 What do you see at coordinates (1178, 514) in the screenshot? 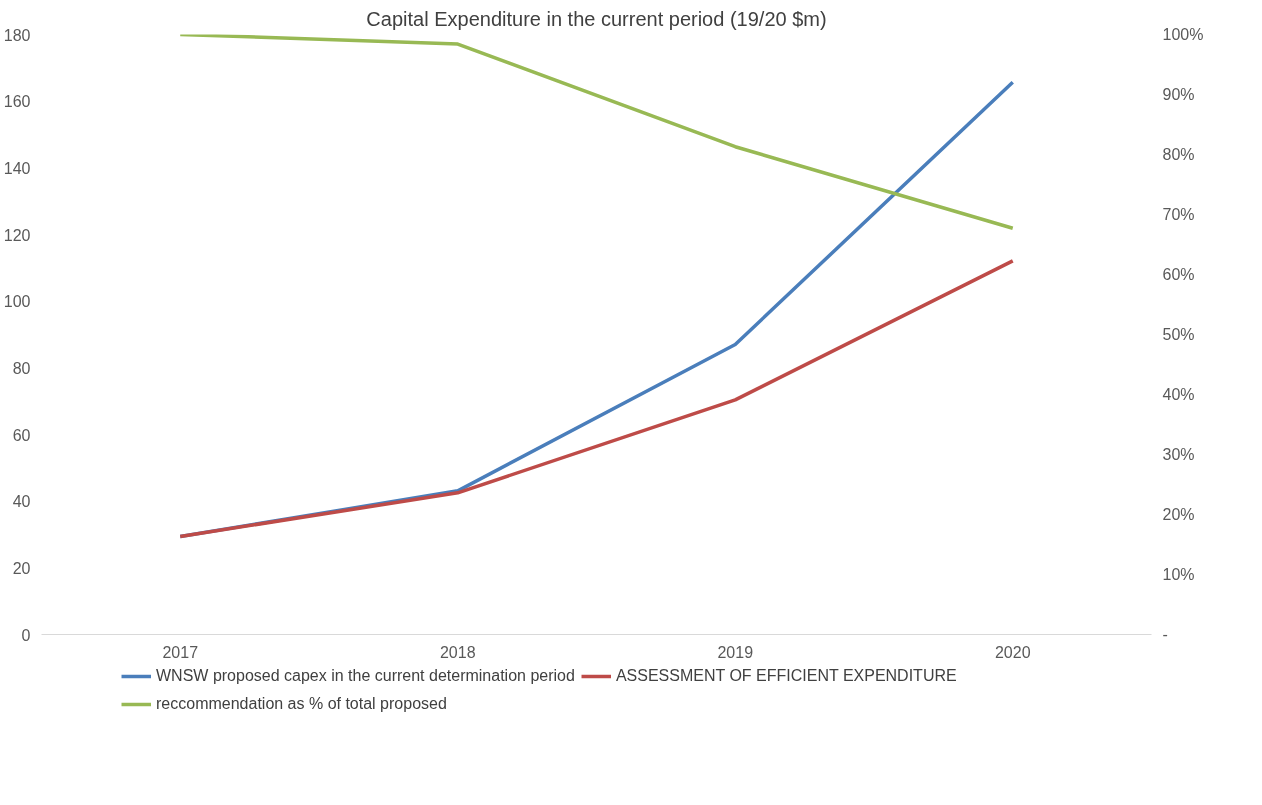
I see `y2-tick-label: 20%` at bounding box center [1178, 514].